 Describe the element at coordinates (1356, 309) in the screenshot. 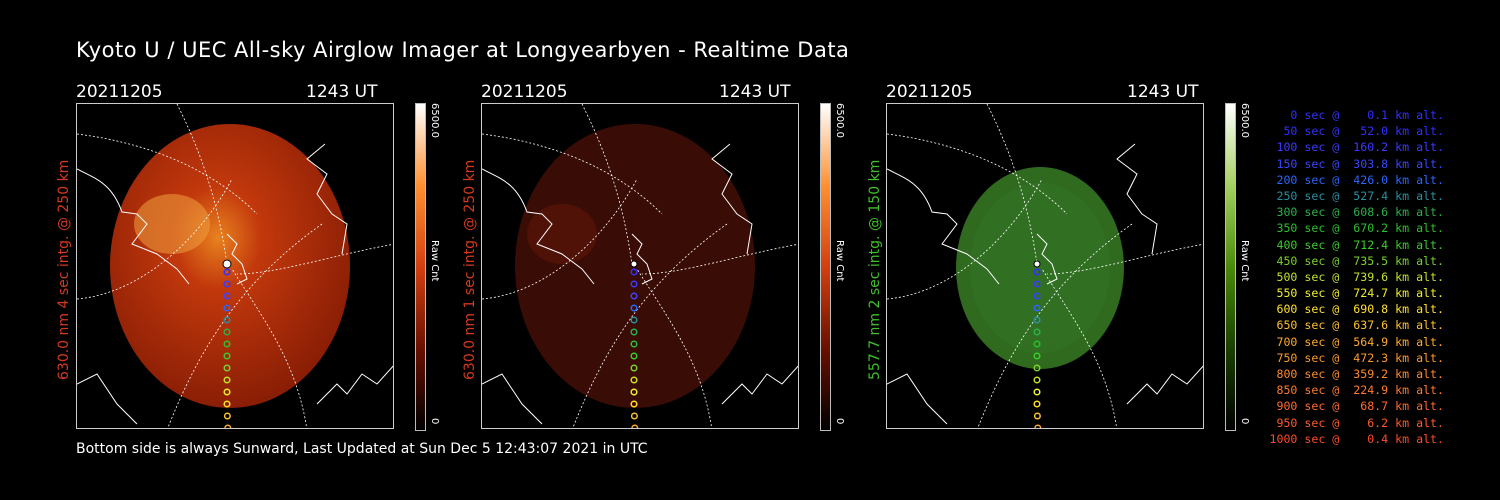

I see `legend-entry: 600 sec @ 690.8 km alt.` at that location.